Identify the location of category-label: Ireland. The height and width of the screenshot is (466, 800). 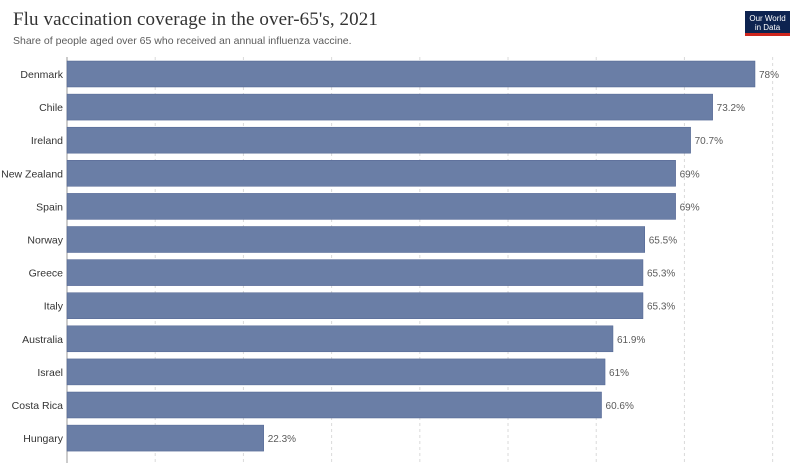
(47, 141).